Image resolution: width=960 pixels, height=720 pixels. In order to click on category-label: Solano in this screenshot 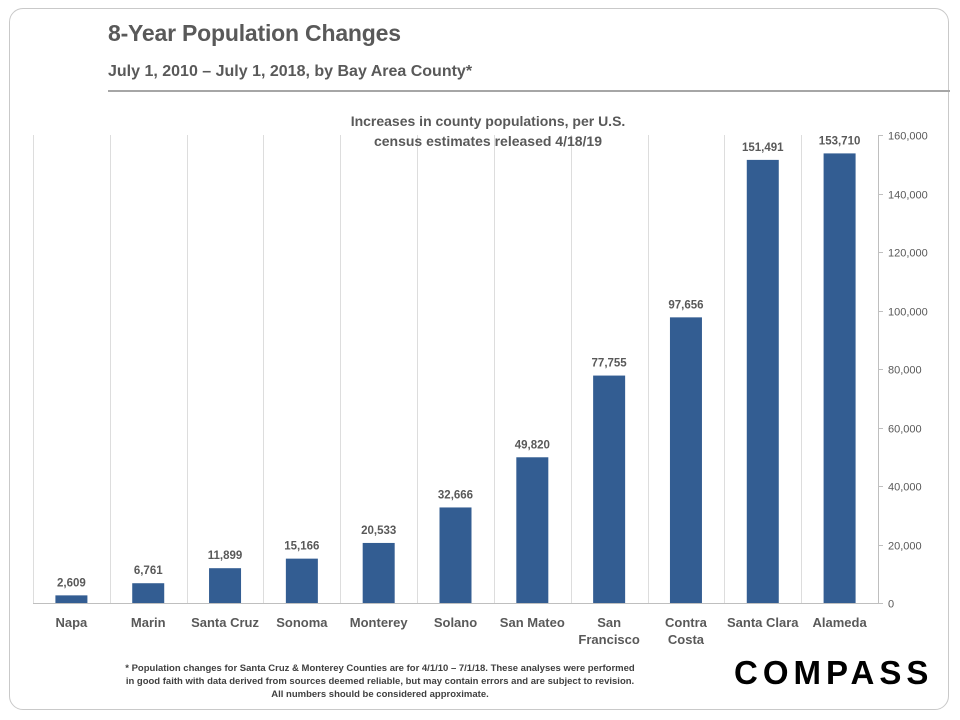, I will do `click(455, 622)`.